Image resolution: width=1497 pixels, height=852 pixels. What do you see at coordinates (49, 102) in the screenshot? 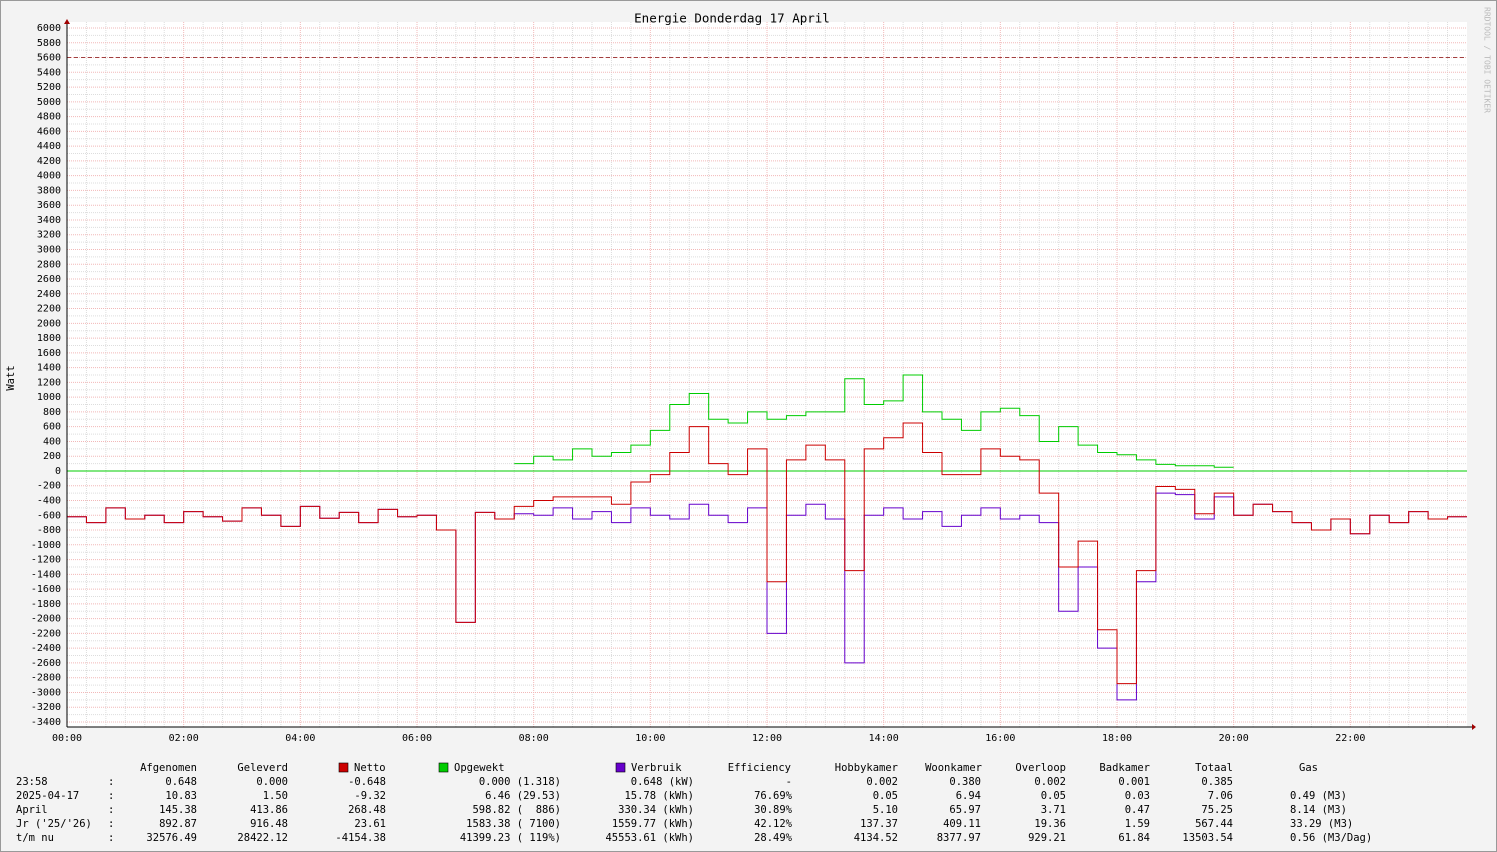
I see `y-tick-label: 5000` at bounding box center [49, 102].